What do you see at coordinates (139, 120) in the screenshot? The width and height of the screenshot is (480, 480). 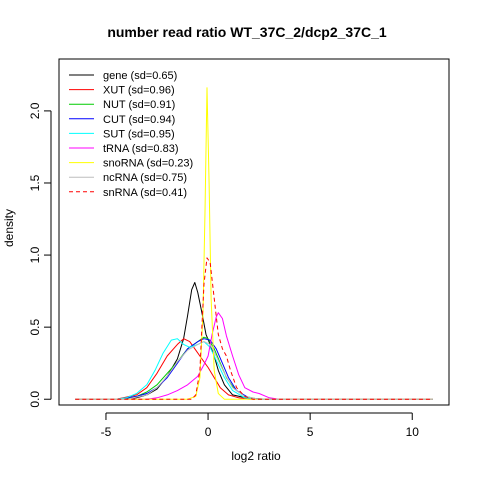 I see `legend-entry: CUT (sd=0.94)` at bounding box center [139, 120].